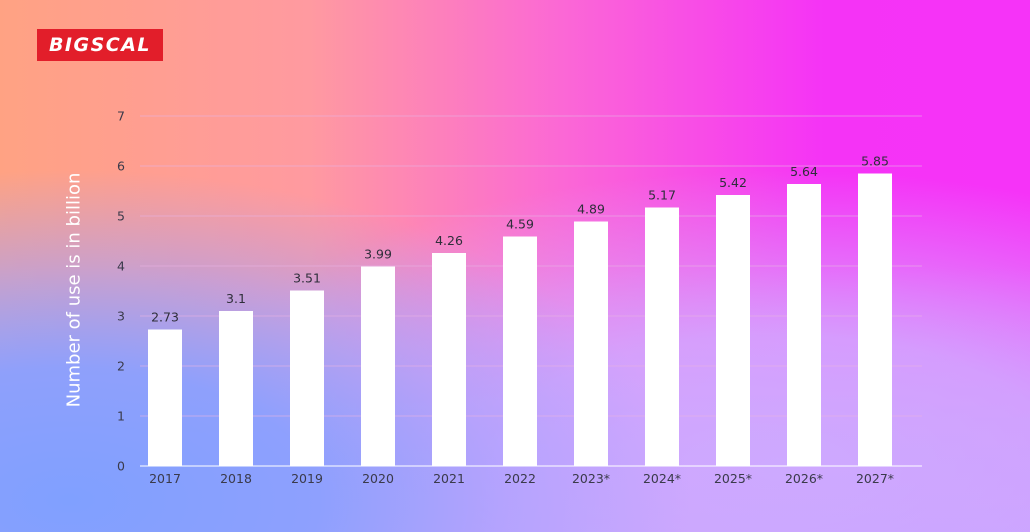 Image resolution: width=1030 pixels, height=532 pixels. What do you see at coordinates (875, 161) in the screenshot?
I see `data-label: 5.85` at bounding box center [875, 161].